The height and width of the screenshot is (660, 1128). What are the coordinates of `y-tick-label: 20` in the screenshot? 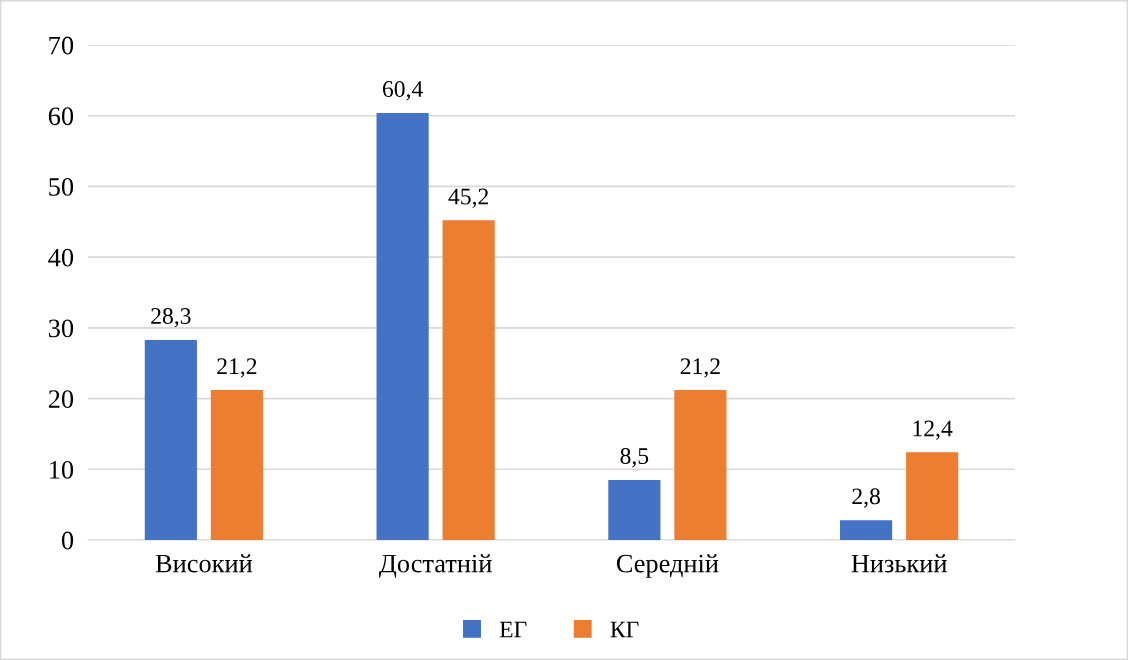 It's located at (61, 399).